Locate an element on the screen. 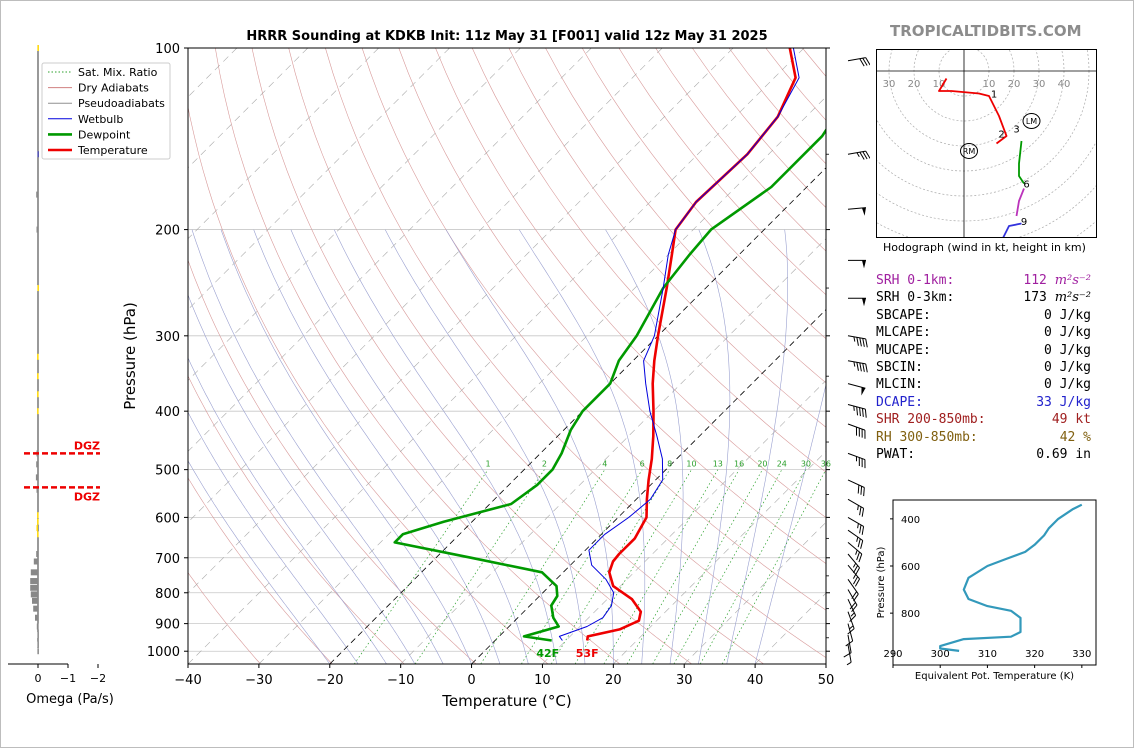 The width and height of the screenshot is (1134, 748). parameter-label: MLCIN: is located at coordinates (899, 385).